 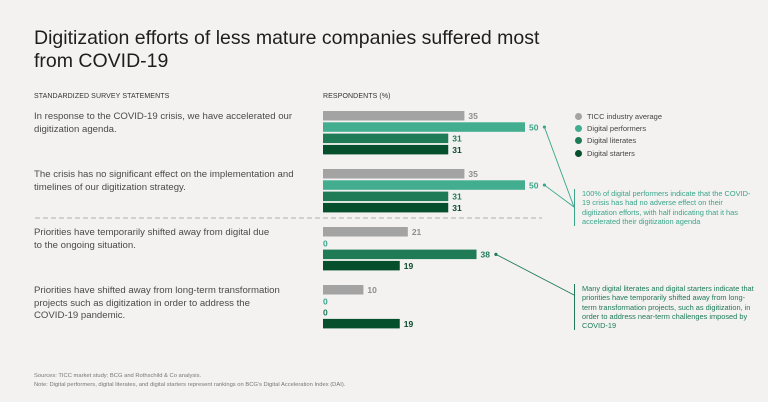 I want to click on statements-header: STANDARDIZED SURVEY STATEMENTS, so click(x=102, y=96).